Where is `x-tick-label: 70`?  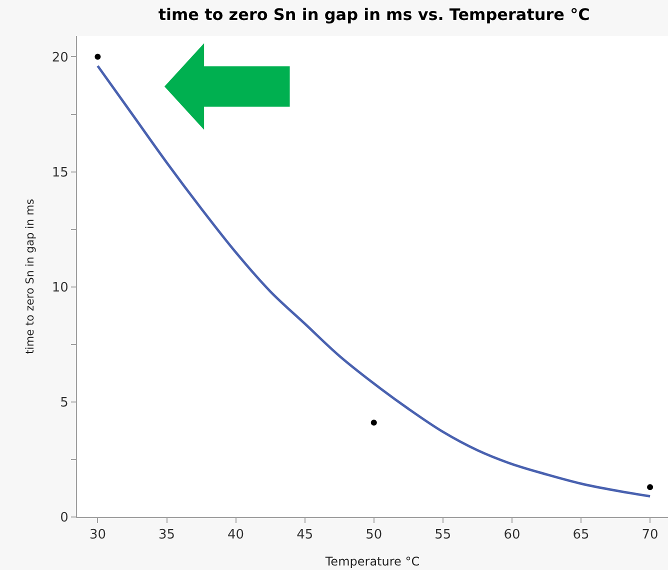
x-tick-label: 70 is located at coordinates (650, 535).